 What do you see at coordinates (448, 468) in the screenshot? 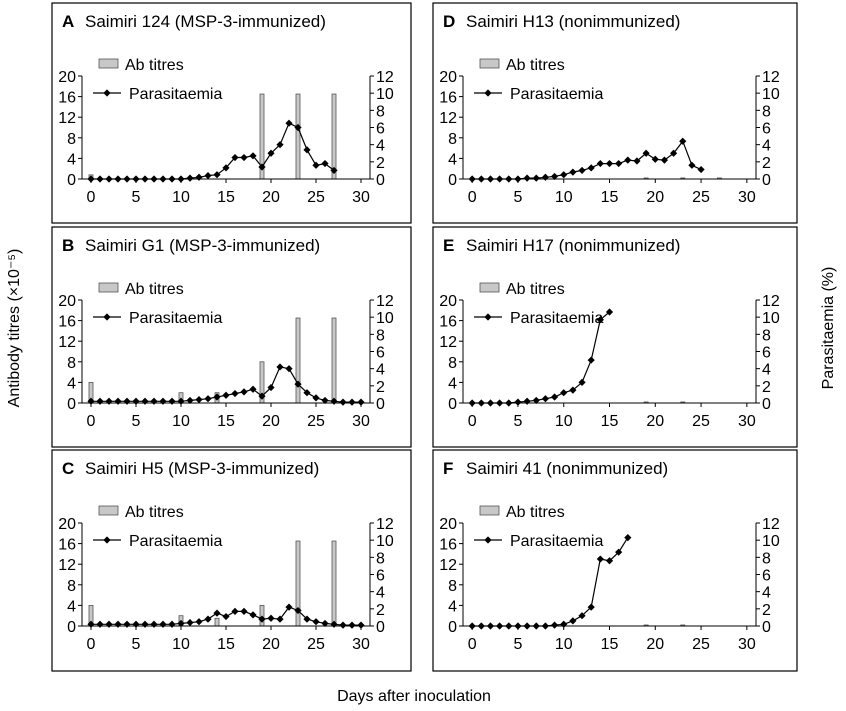
I see `panel-letter: F` at bounding box center [448, 468].